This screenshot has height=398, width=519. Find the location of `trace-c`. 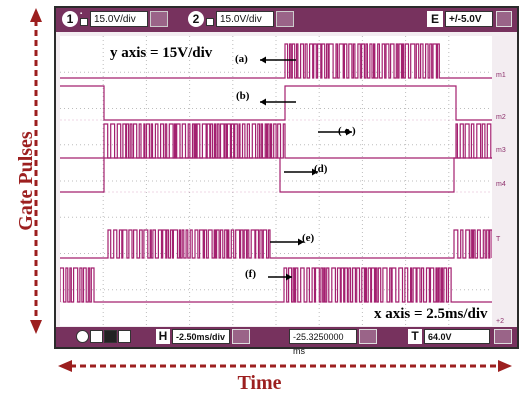

trace-c is located at coordinates (276, 141).